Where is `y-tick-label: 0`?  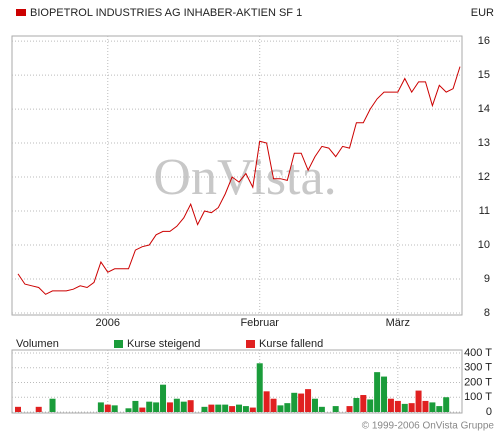
y-tick-label: 0 is located at coordinates (489, 412).